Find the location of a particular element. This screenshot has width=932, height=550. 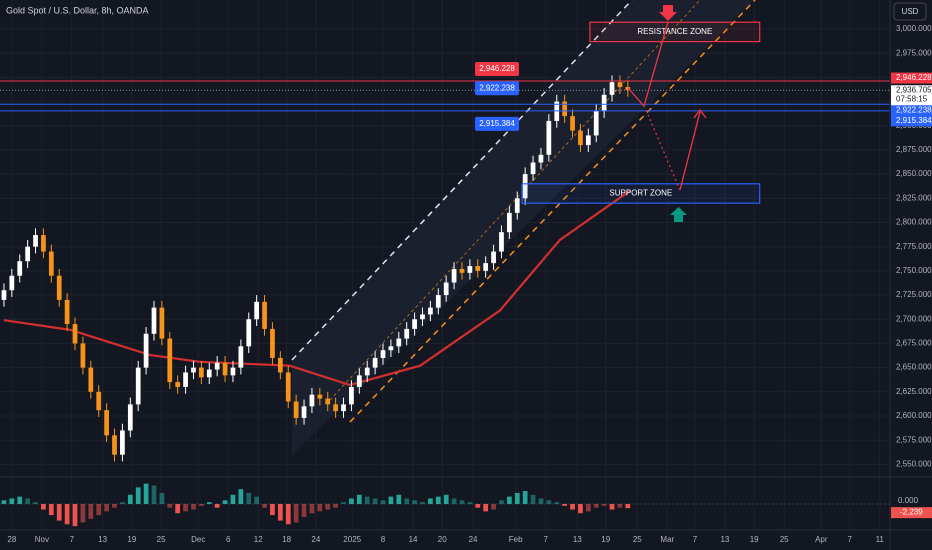

y-tick-label: 2,625.000 is located at coordinates (914, 391).